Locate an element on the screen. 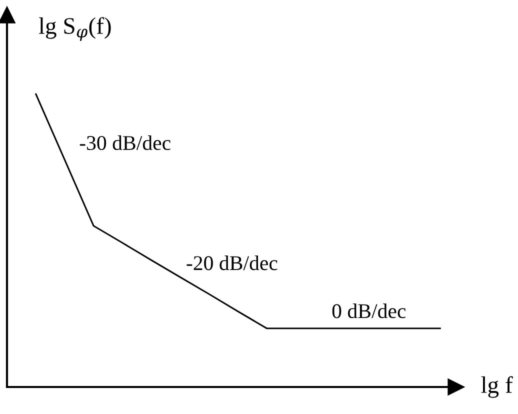 The height and width of the screenshot is (414, 518). annotation: -30 dB/dec is located at coordinates (125, 142).